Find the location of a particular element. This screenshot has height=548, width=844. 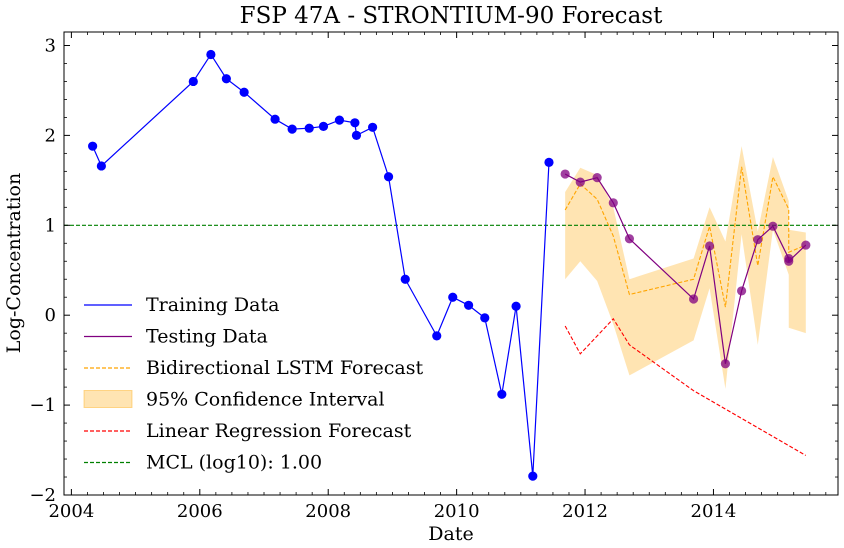

x-tick-label: 2006 is located at coordinates (200, 511).